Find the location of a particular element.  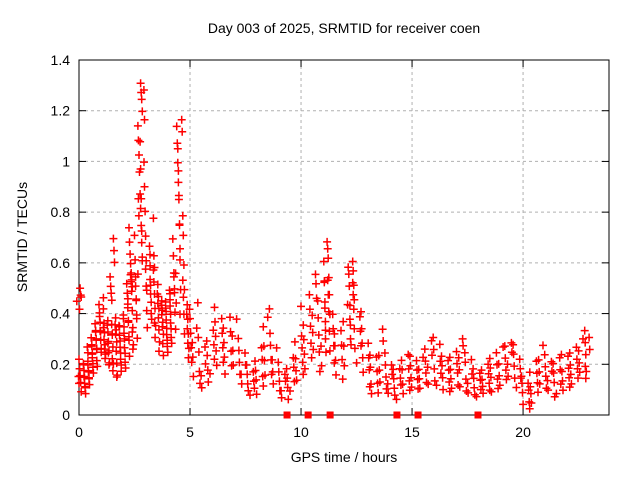

y-tick-label: 1.2 is located at coordinates (61, 111).